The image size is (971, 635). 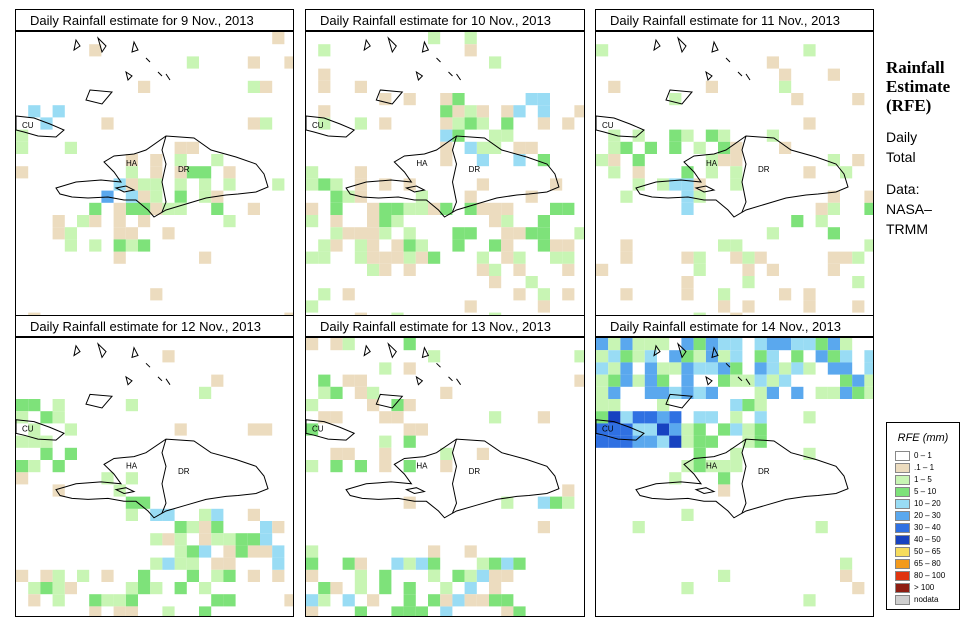 I want to click on map-svg: CU HA DR, so click(x=154, y=175).